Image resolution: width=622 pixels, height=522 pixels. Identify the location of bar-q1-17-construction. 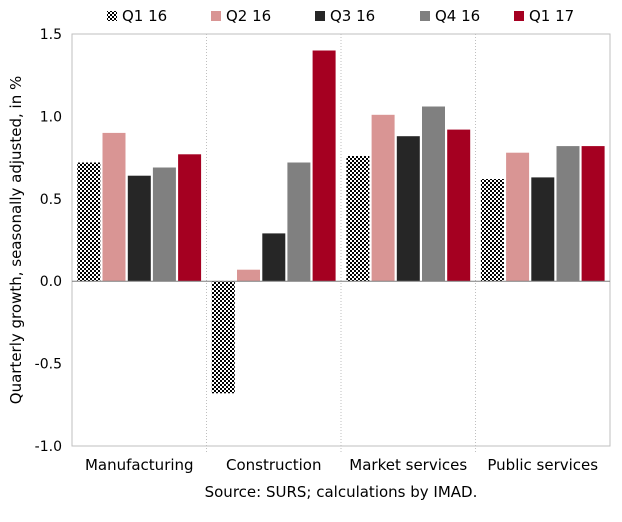
(324, 166).